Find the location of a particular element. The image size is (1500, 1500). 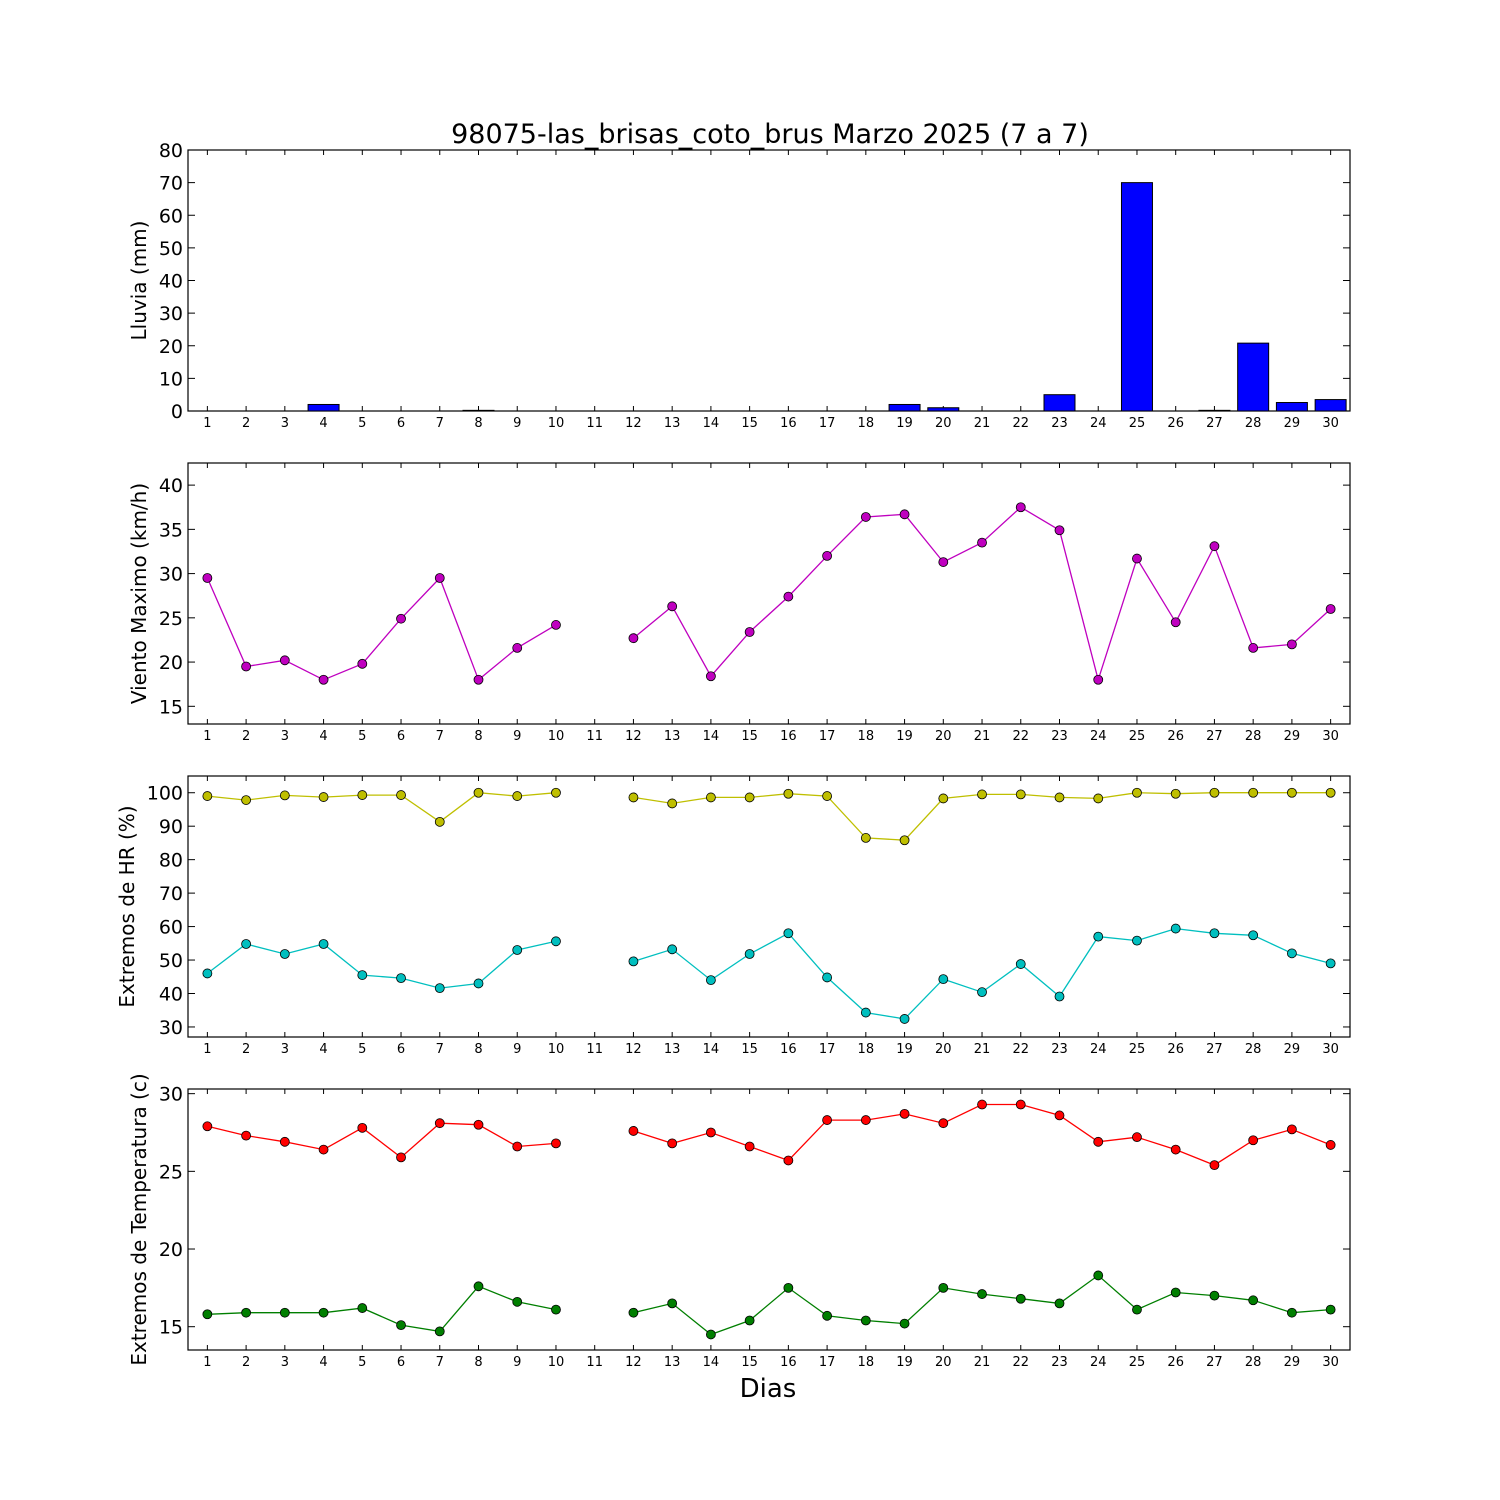

y-tick-label: 90 is located at coordinates (171, 827).